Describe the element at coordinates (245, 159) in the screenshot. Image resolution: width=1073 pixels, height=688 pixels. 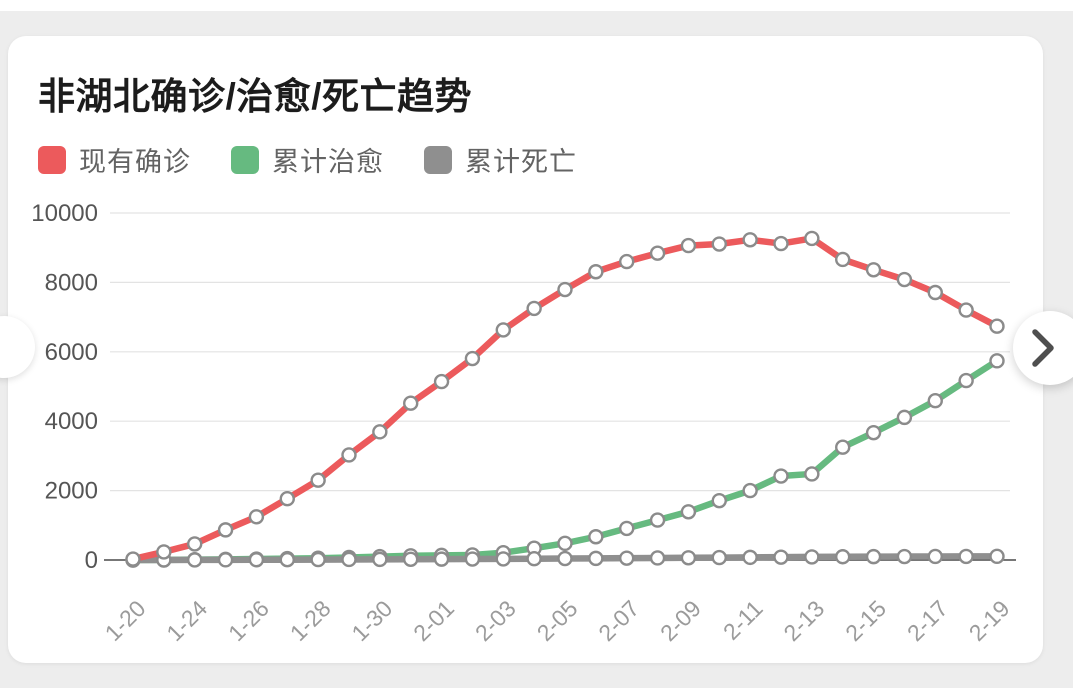
I see `cured-swatch-icon` at that location.